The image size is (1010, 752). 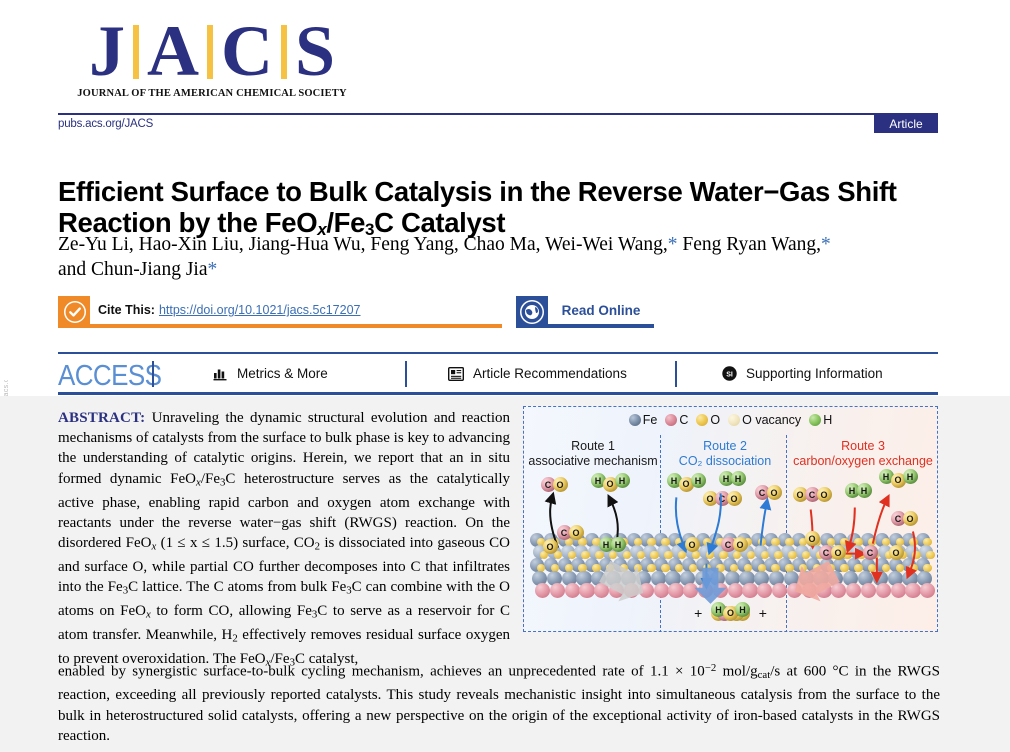 I want to click on title-line2-b: /Fe, so click(x=346, y=223).